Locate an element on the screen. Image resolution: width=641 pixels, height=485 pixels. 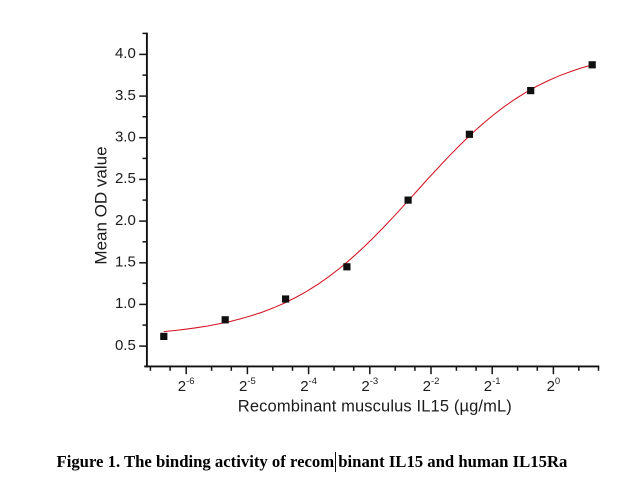
svg-text: 2-4 is located at coordinates (308, 385).